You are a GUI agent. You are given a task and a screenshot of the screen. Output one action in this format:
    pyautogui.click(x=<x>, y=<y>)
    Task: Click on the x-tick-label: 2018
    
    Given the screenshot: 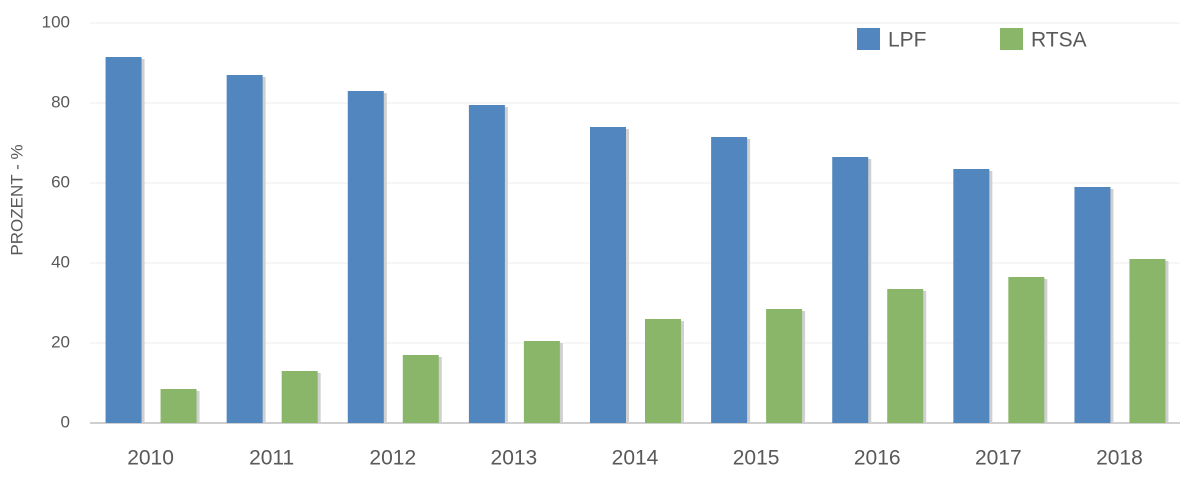 What is the action you would take?
    pyautogui.click(x=1119, y=458)
    